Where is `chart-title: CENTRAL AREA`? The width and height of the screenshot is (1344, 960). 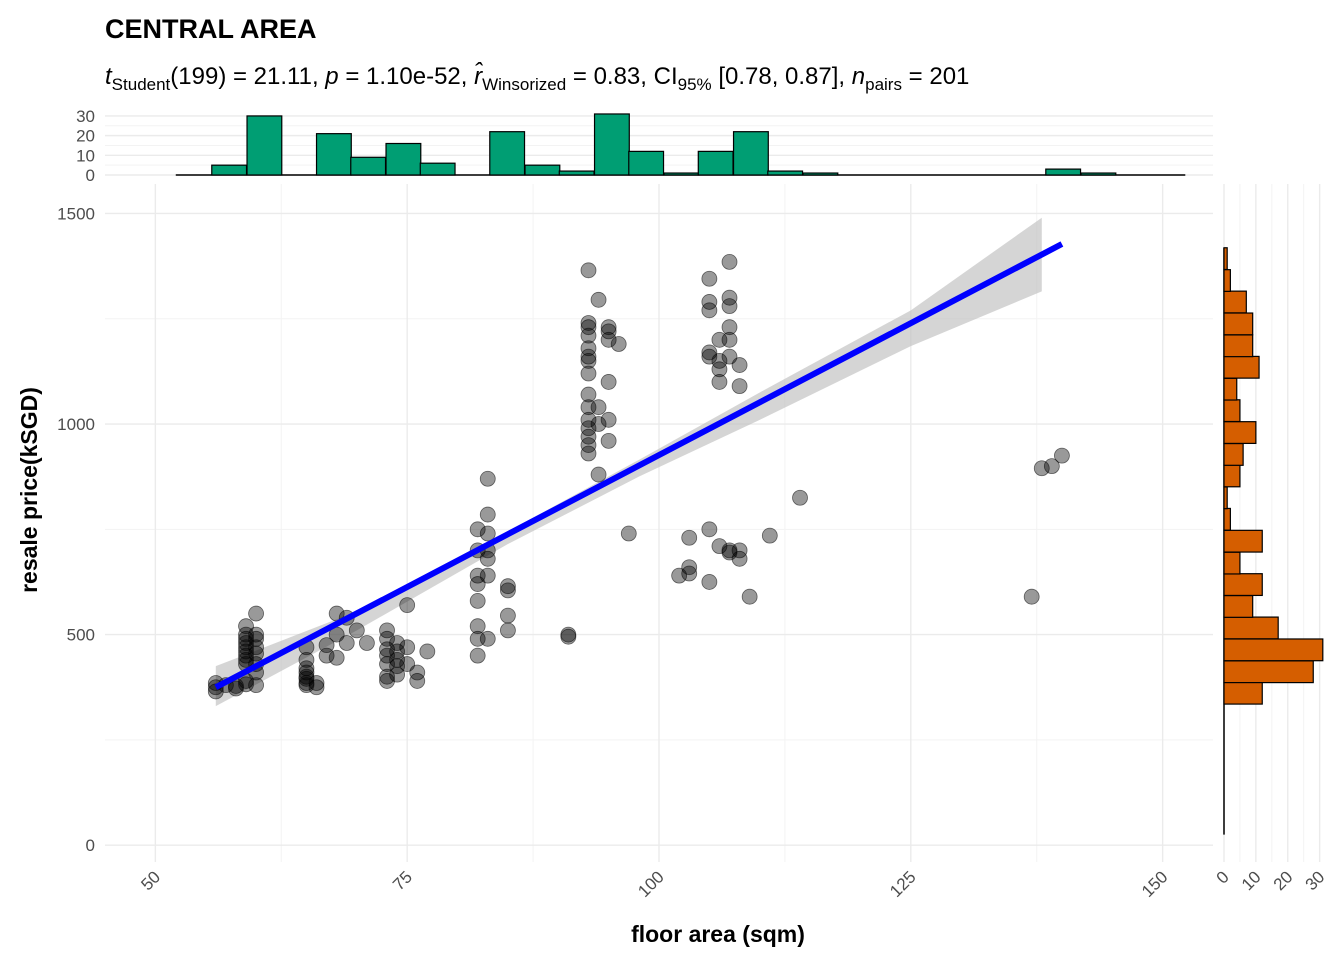 chart-title: CENTRAL AREA is located at coordinates (211, 29).